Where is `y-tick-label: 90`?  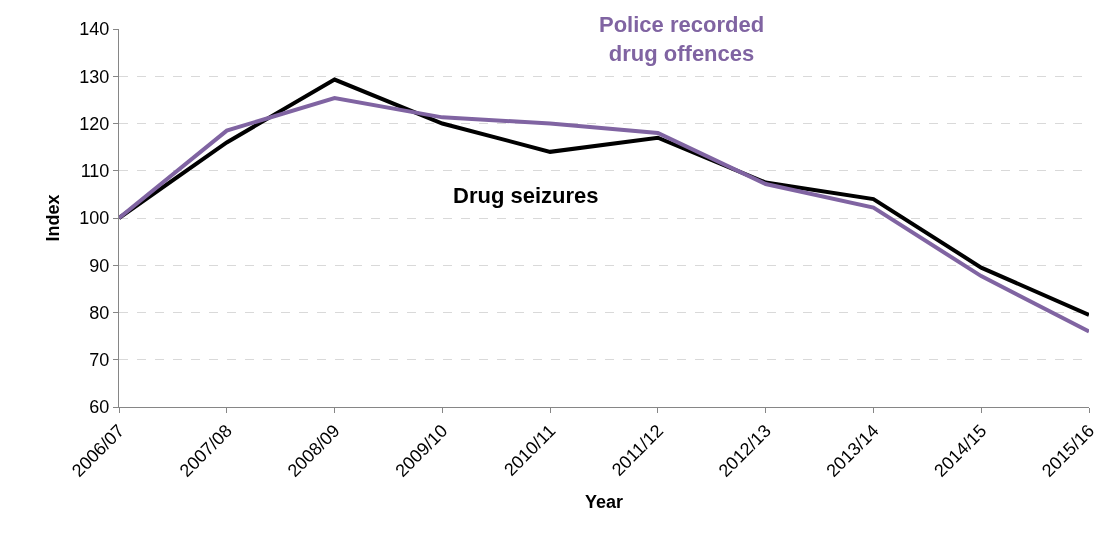 y-tick-label: 90 is located at coordinates (99, 265).